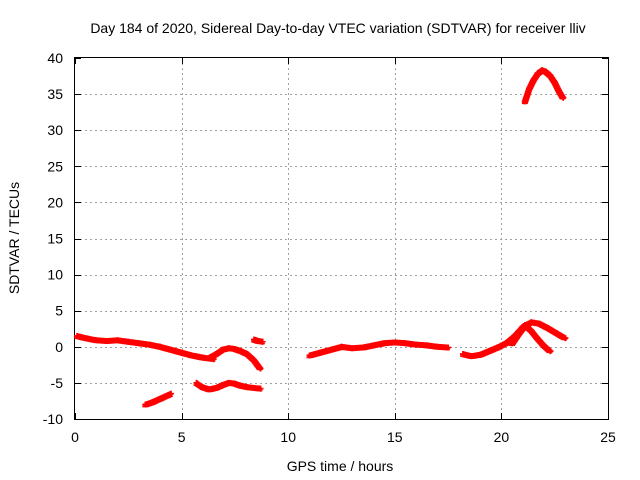 The width and height of the screenshot is (640, 480). Describe the element at coordinates (608, 437) in the screenshot. I see `x-tick-label: 25` at that location.